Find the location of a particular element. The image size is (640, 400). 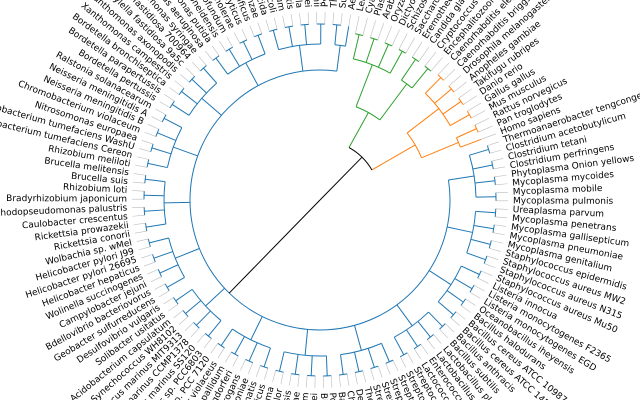

leaf-label: Bradyrhizobium japonicum is located at coordinates (66, 199).